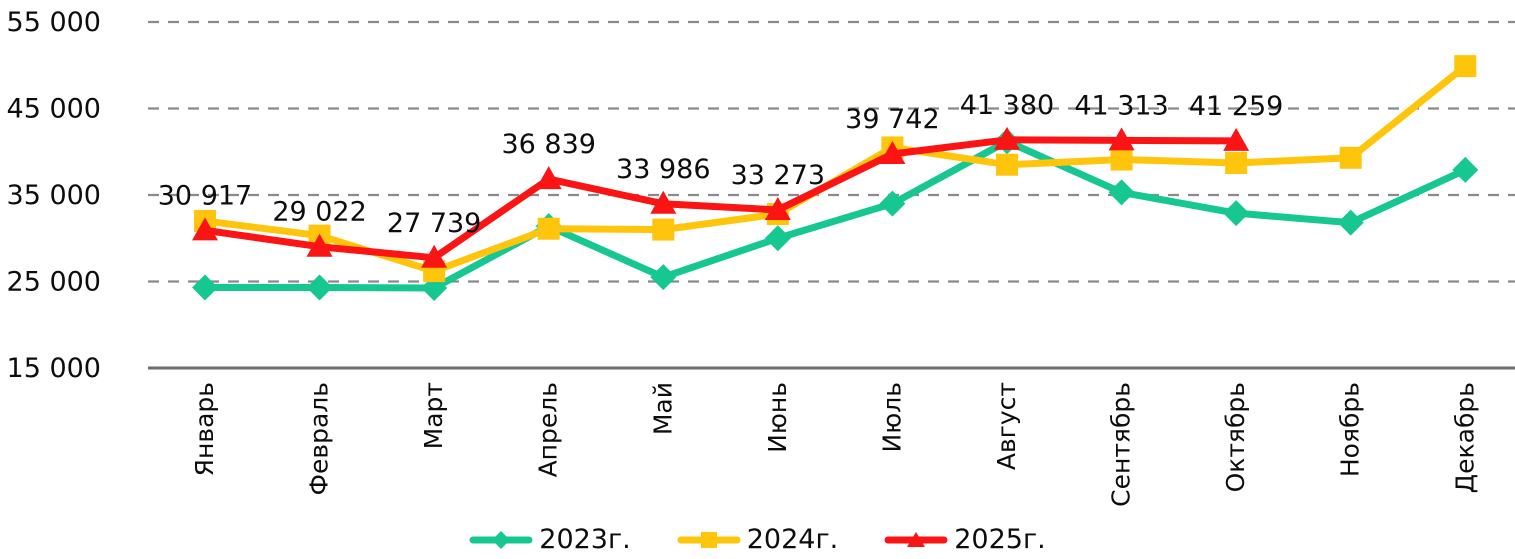  I want to click on y-axis-label: 35 000, so click(54, 195).